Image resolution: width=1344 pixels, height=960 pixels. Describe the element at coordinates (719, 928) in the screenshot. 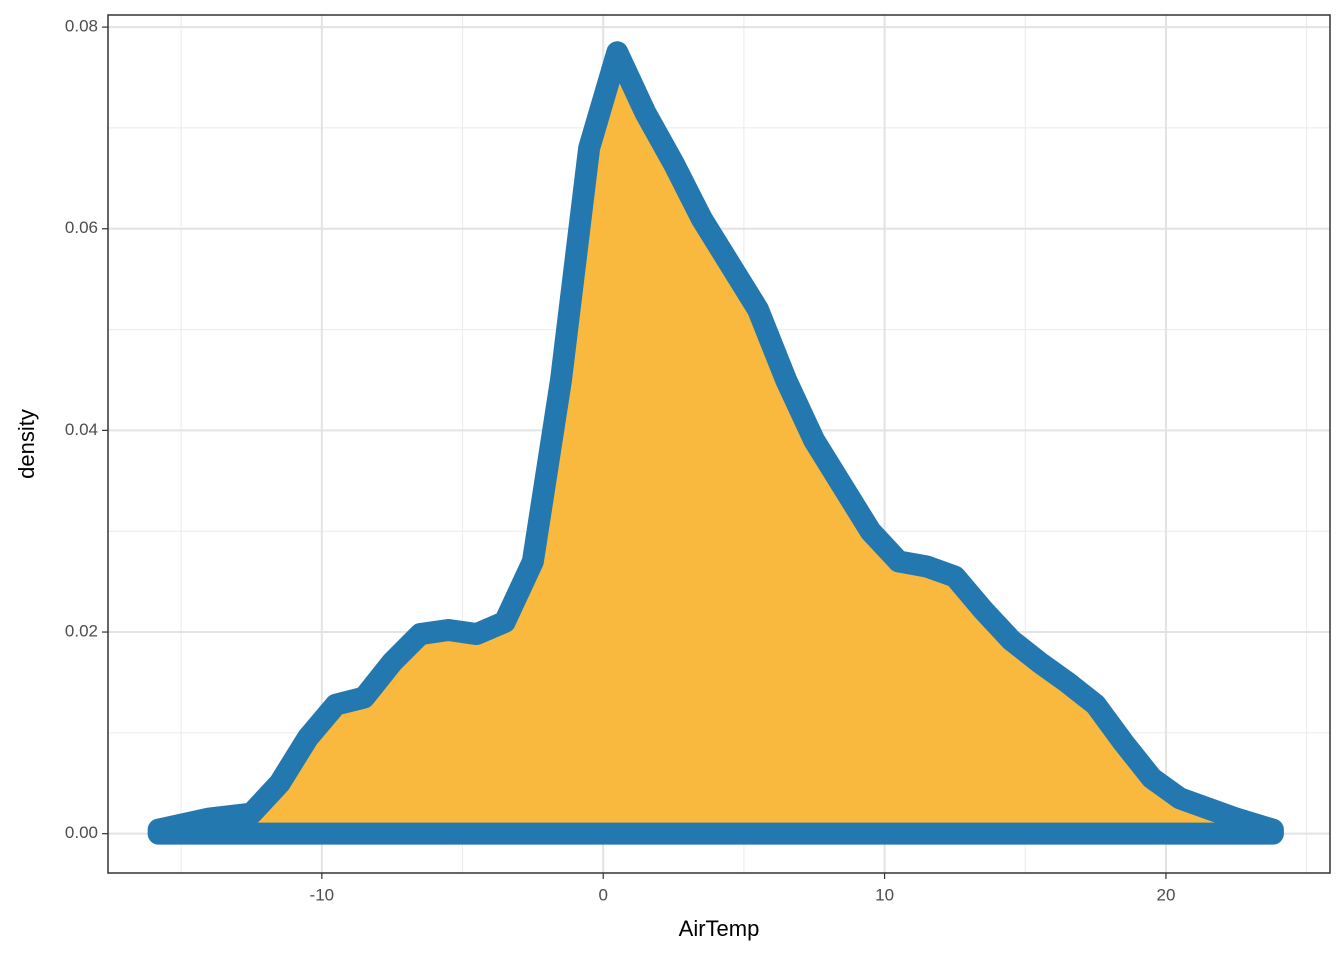

I see `x-axis-title: AirTemp` at that location.